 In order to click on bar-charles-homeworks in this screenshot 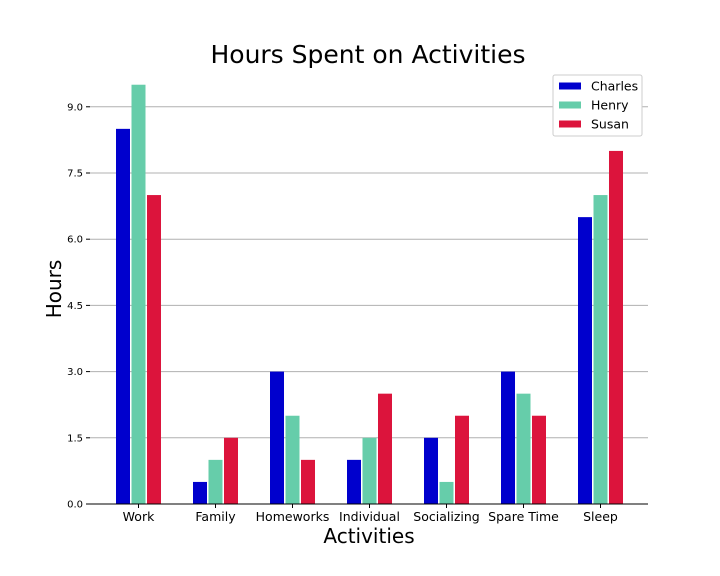, I will do `click(277, 437)`.